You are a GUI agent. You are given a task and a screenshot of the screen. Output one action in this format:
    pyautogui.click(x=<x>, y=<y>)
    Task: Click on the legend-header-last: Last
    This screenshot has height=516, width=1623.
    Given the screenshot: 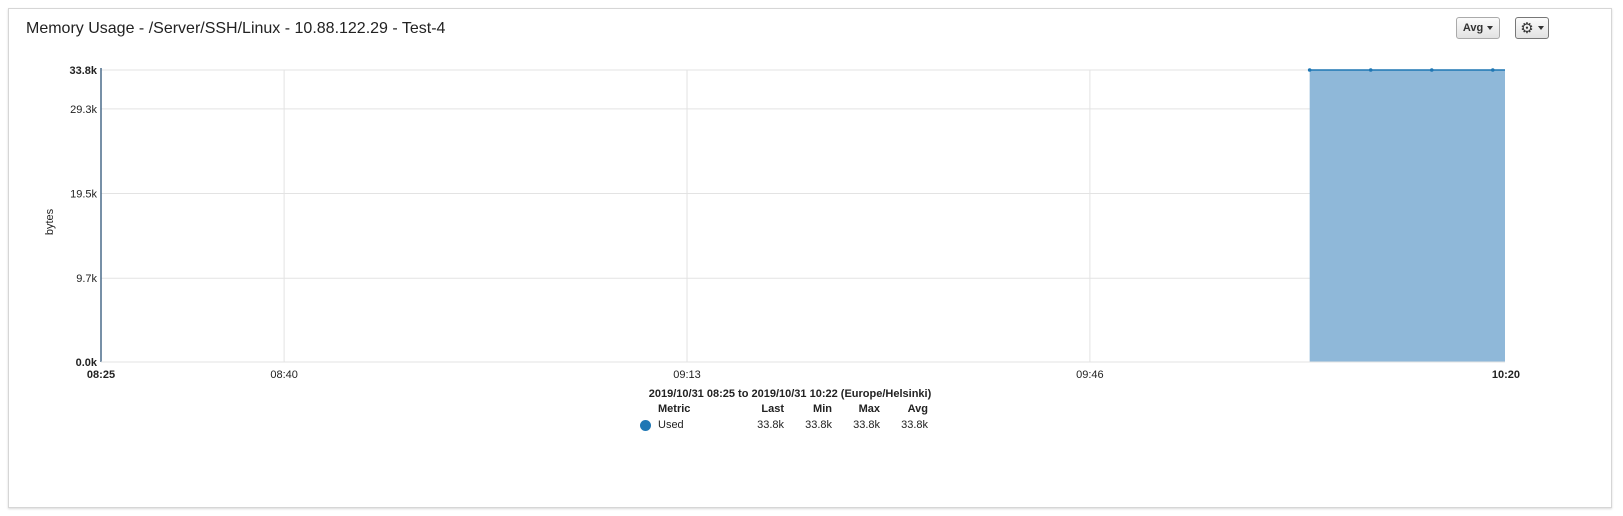 What is the action you would take?
    pyautogui.click(x=772, y=409)
    